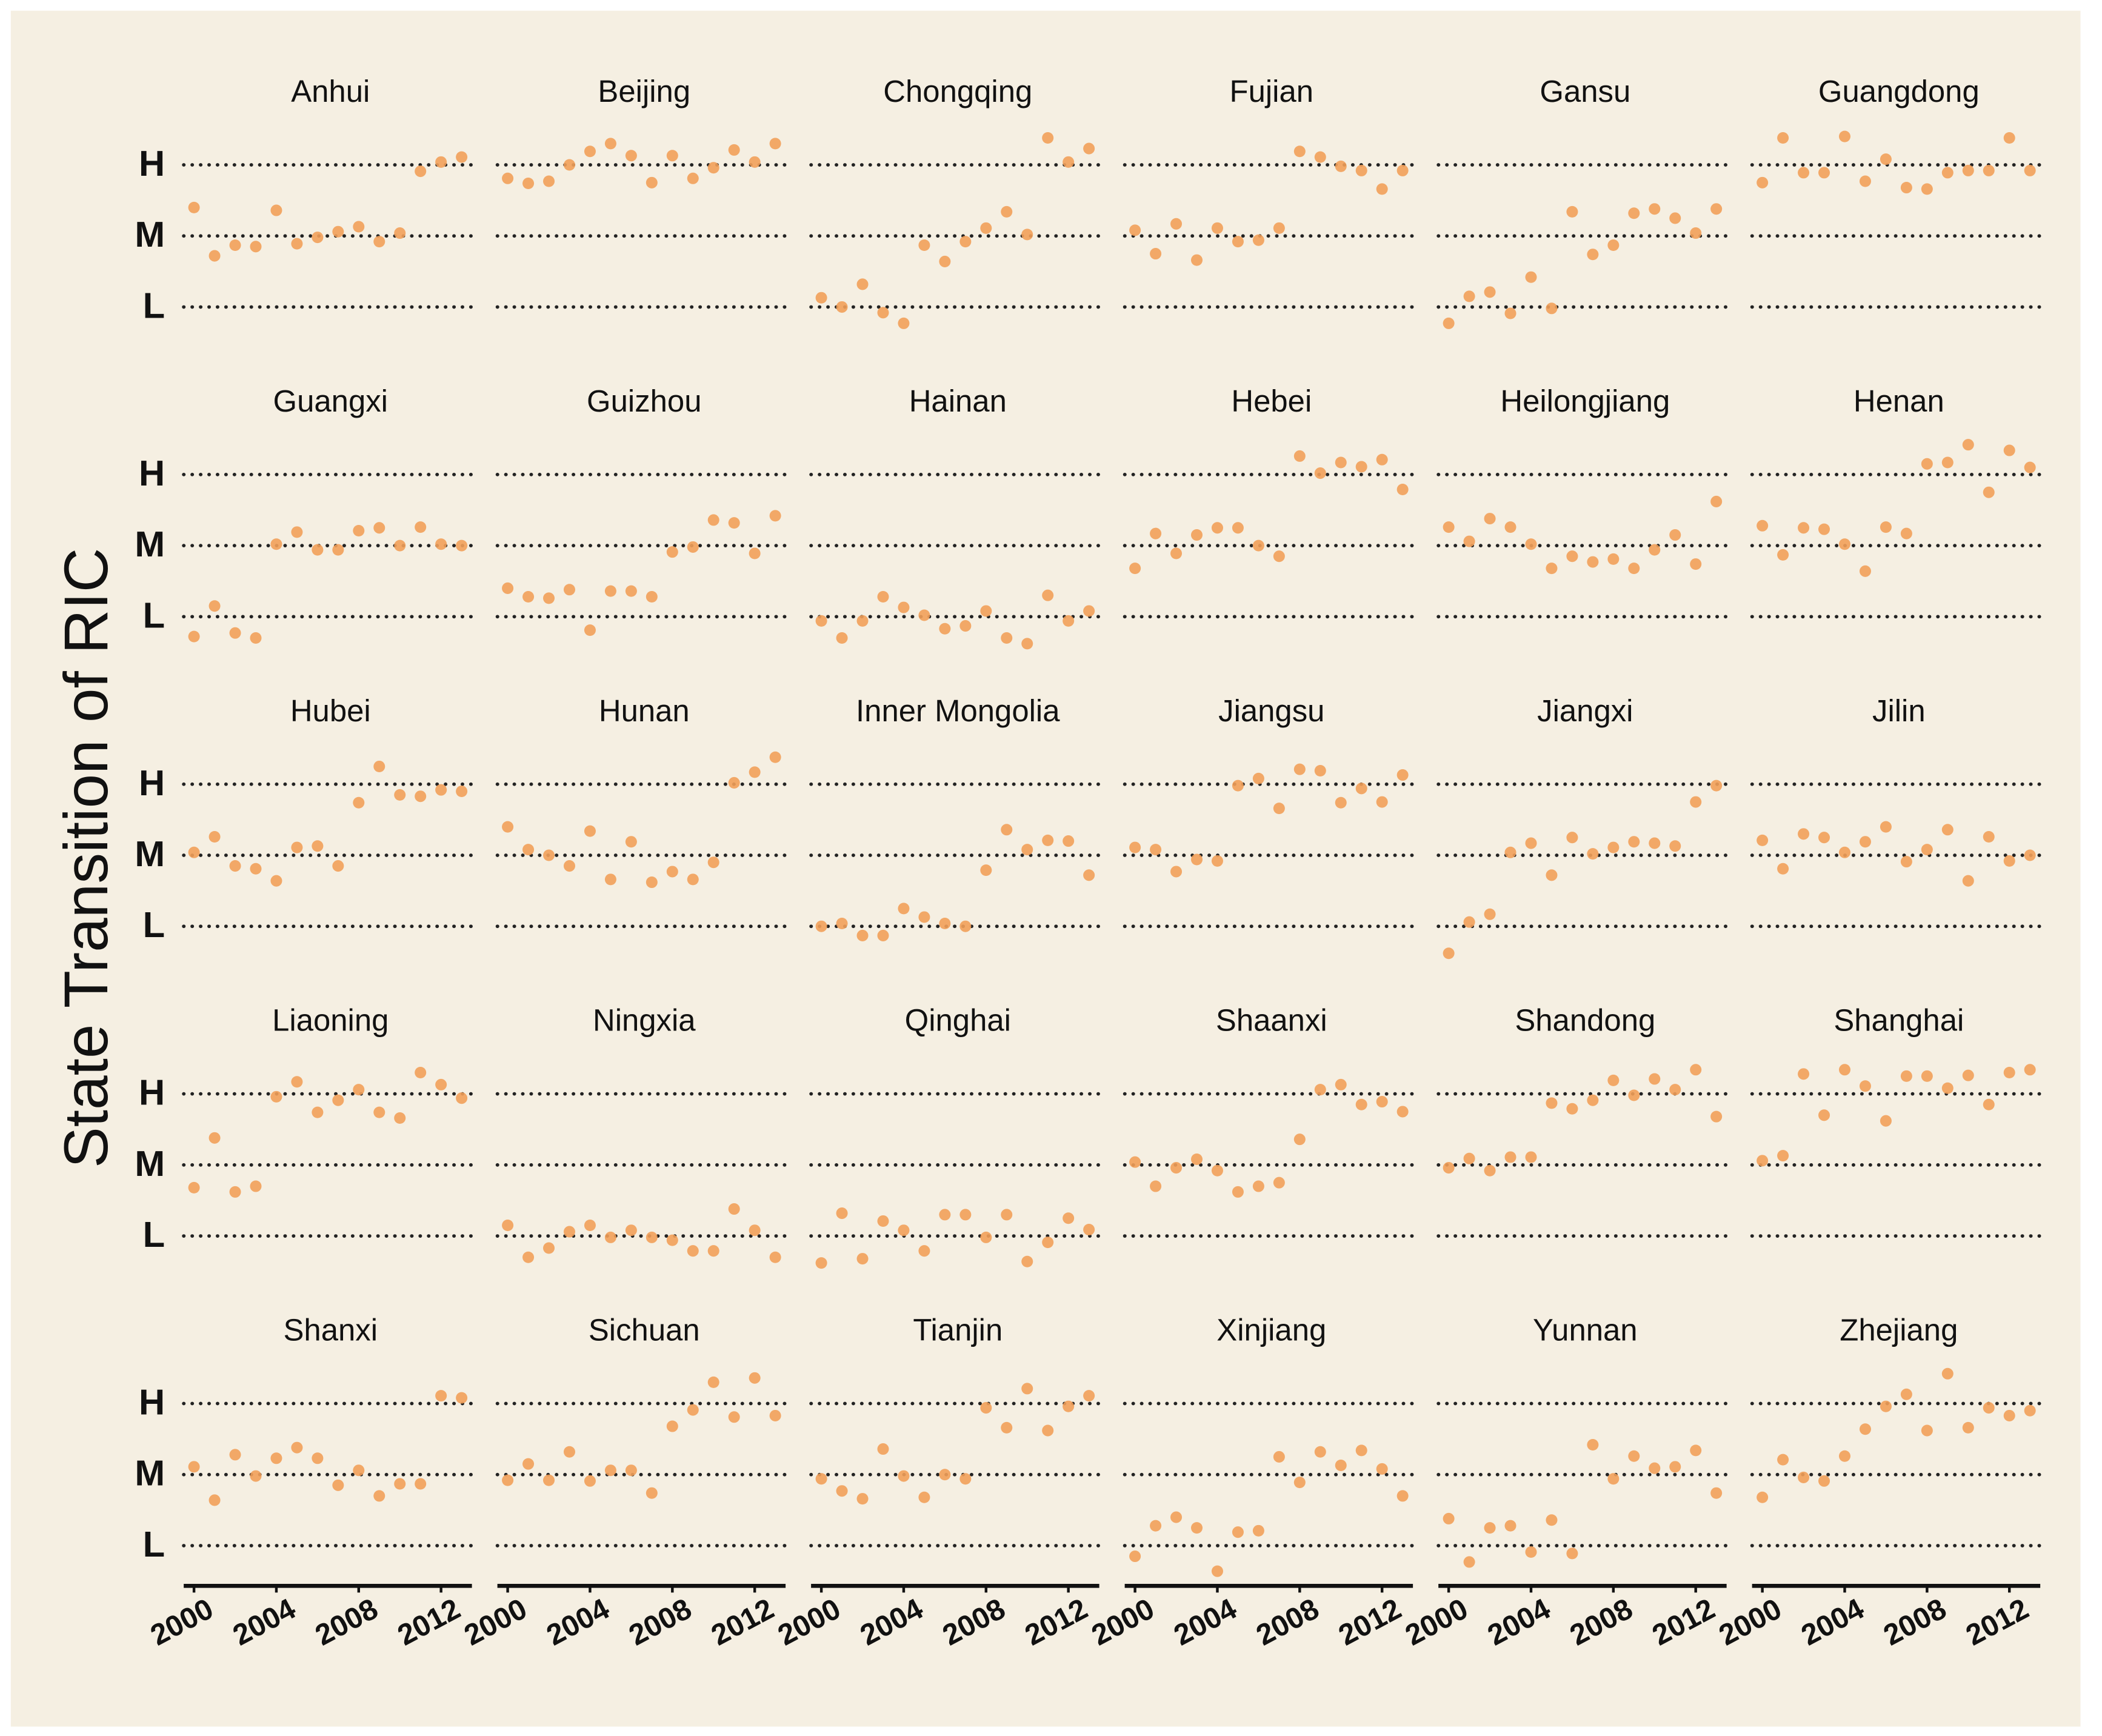 This screenshot has height=1736, width=2102. I want to click on panel-title: Chongqing, so click(957, 92).